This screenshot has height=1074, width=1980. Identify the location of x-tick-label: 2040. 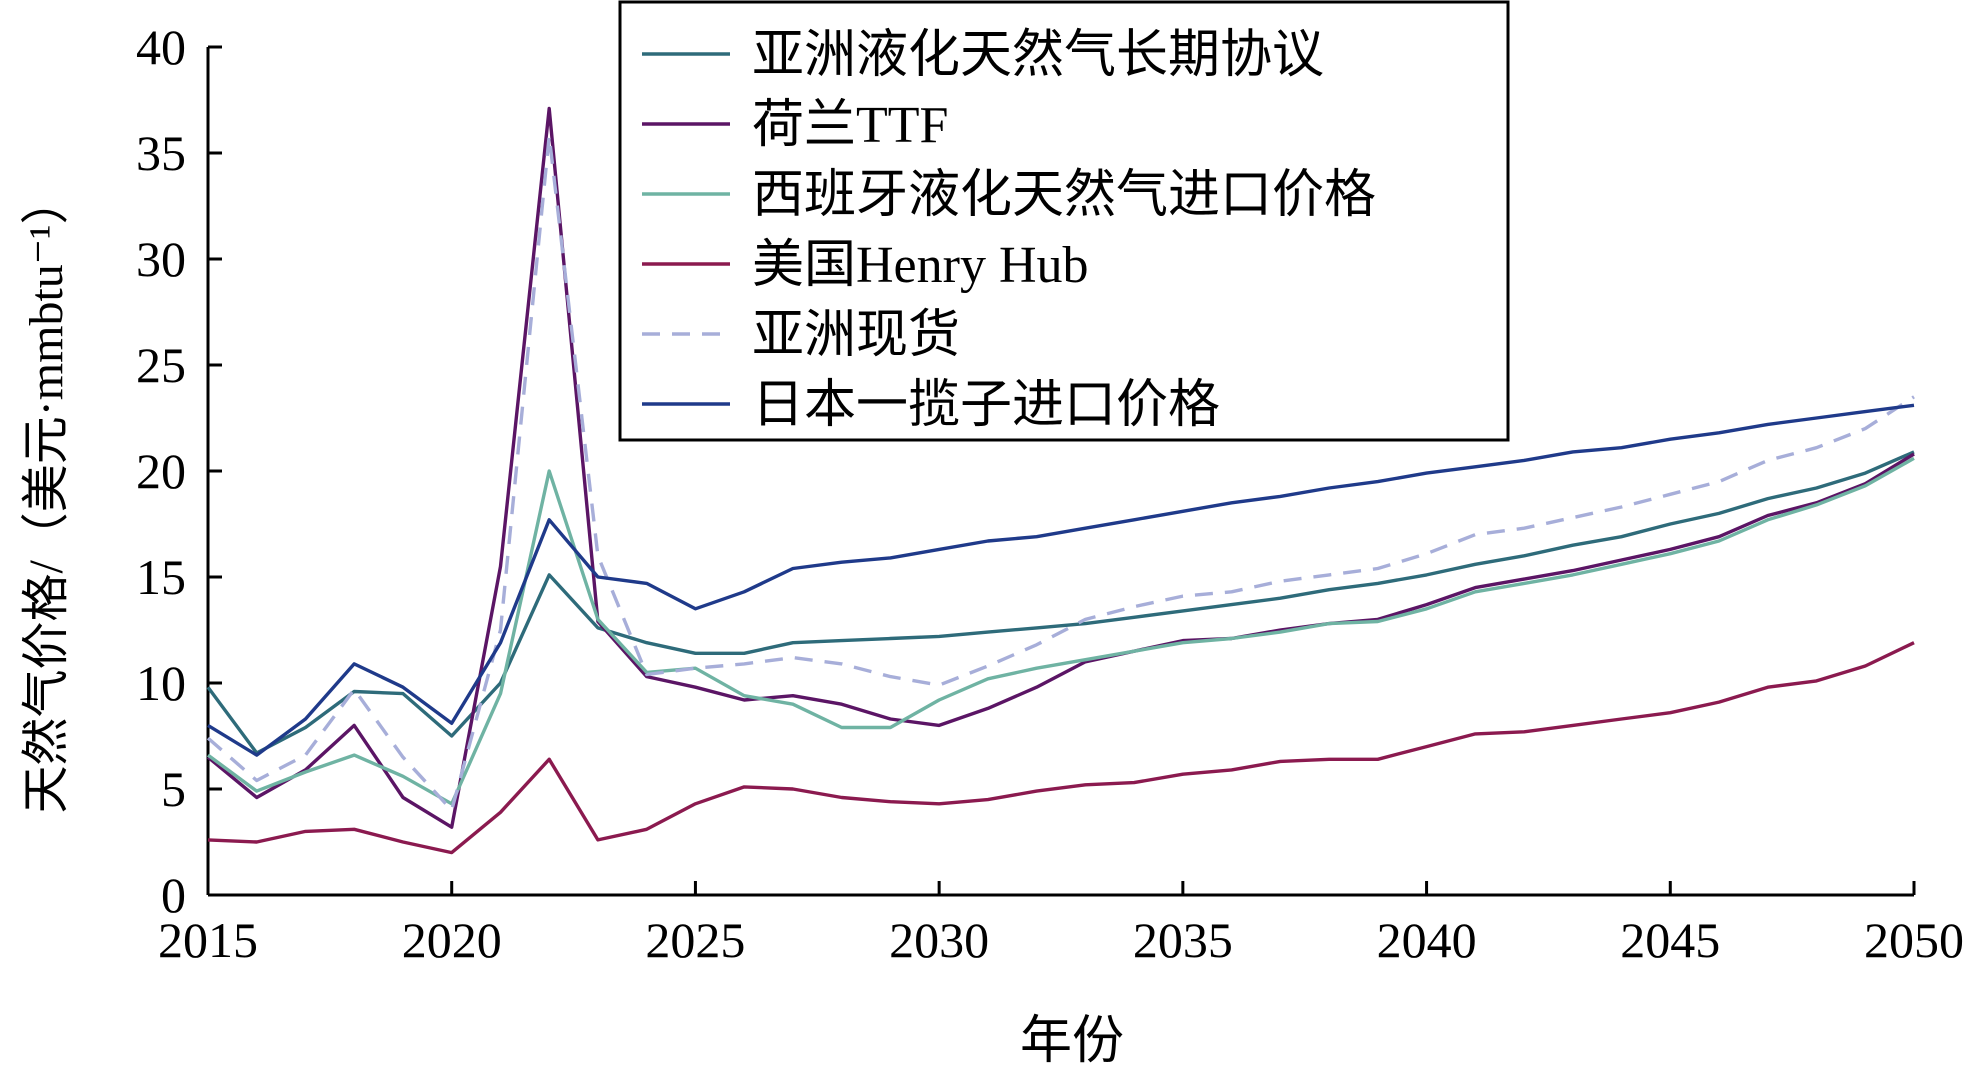
(1427, 940).